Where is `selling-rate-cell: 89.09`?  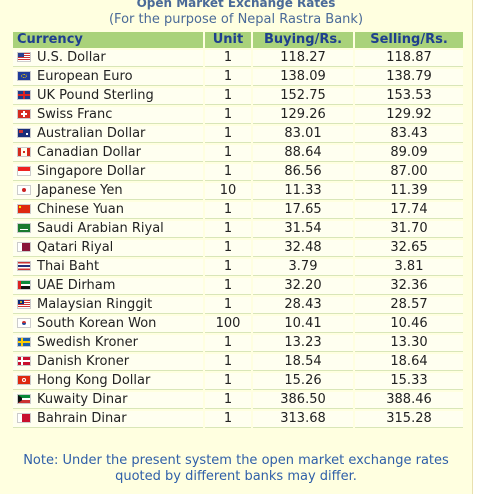 selling-rate-cell: 89.09 is located at coordinates (409, 153).